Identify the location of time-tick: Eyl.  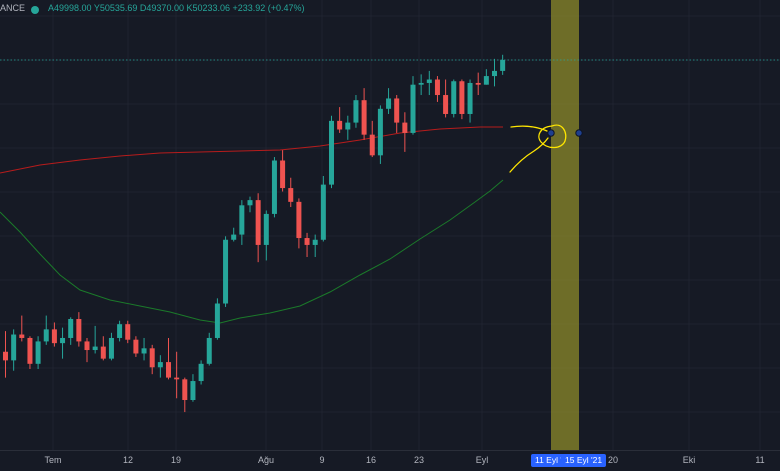
(482, 460).